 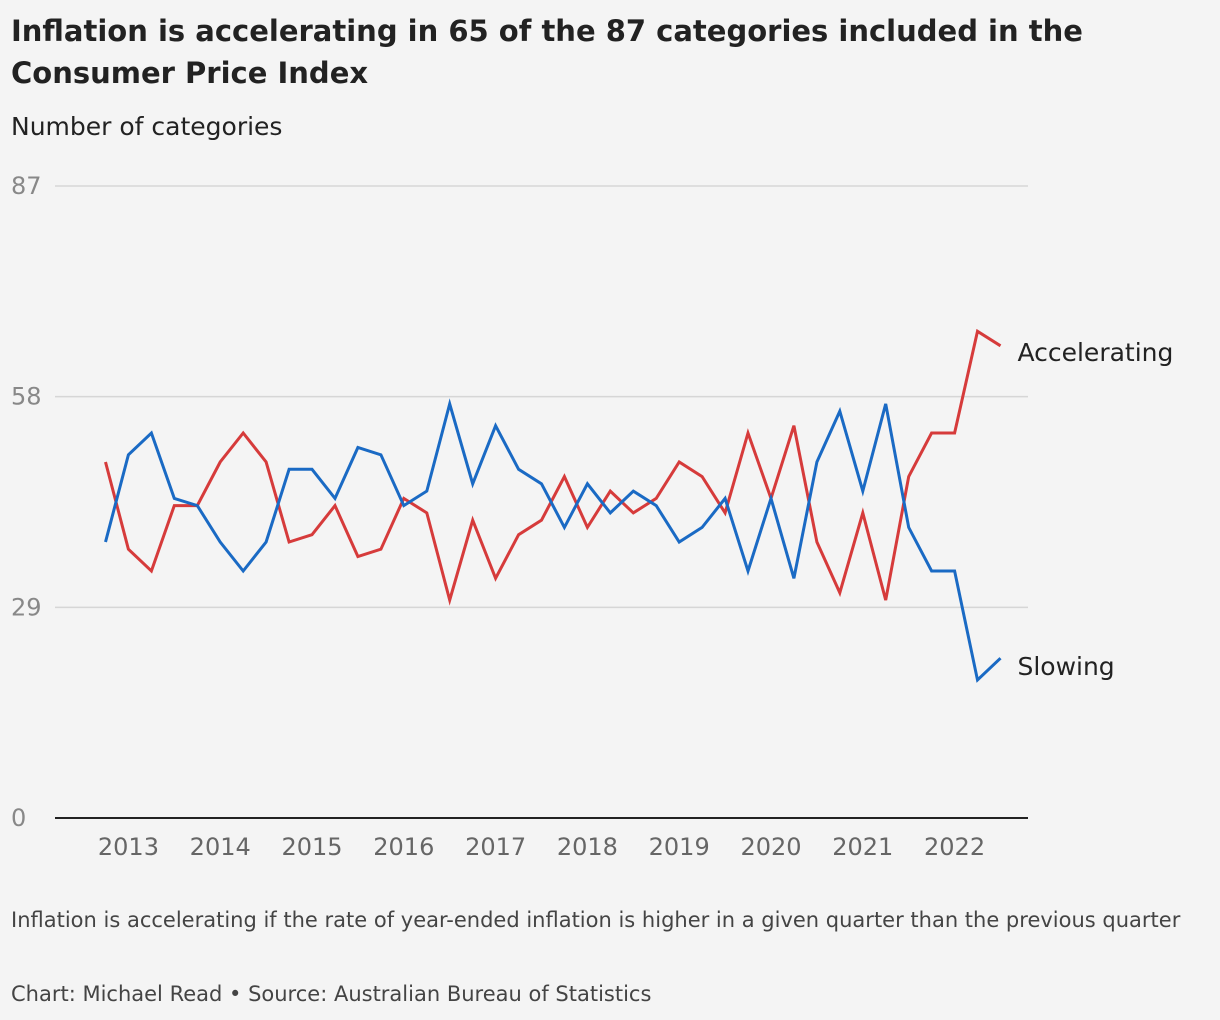 What do you see at coordinates (26, 502) in the screenshot?
I see `y-tick-labels: 0 29 58 87` at bounding box center [26, 502].